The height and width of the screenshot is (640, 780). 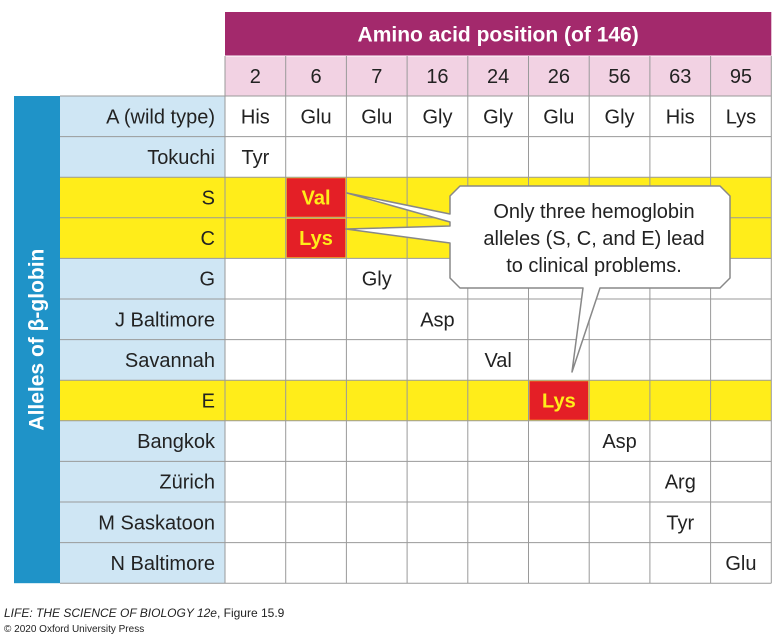 What do you see at coordinates (163, 564) in the screenshot?
I see `allele-label: N Baltimore` at bounding box center [163, 564].